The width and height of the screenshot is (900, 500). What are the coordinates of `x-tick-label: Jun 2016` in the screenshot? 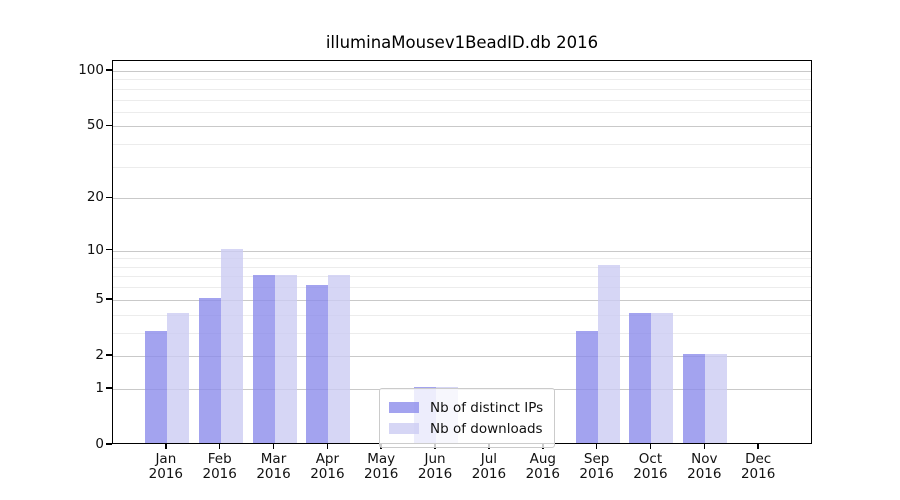 It's located at (435, 466).